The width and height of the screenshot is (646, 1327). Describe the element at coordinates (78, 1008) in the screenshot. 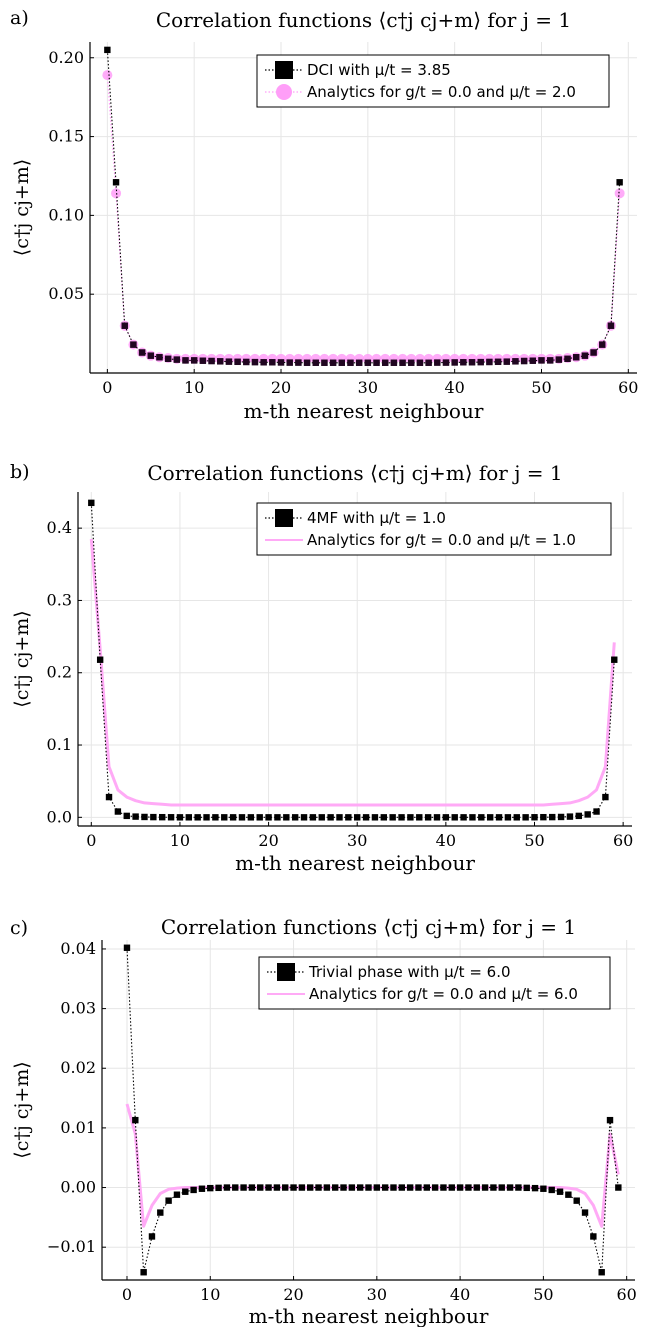

I see `y-tick-label: 0.03` at that location.